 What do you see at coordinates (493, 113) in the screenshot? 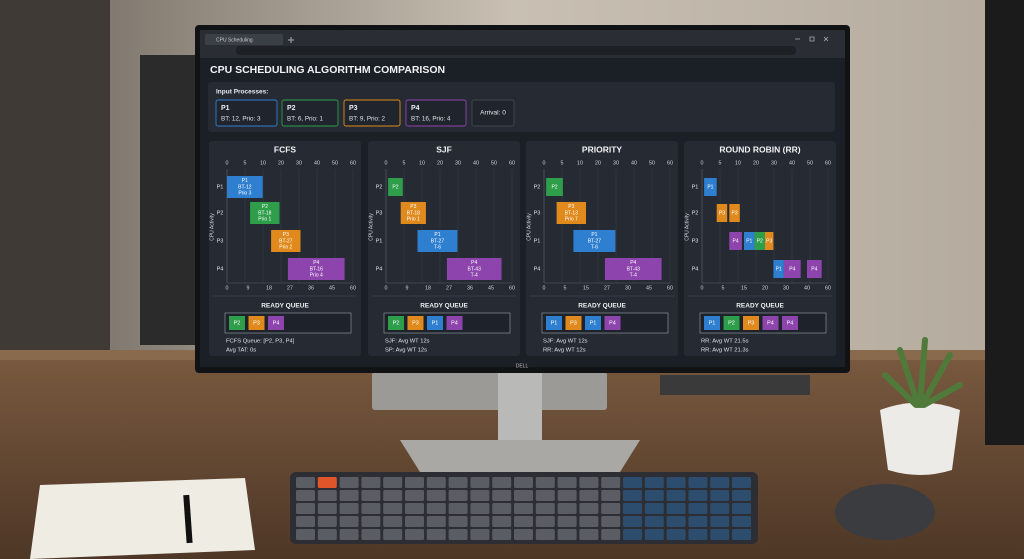
I see `arrival: Arrival: 0` at bounding box center [493, 113].